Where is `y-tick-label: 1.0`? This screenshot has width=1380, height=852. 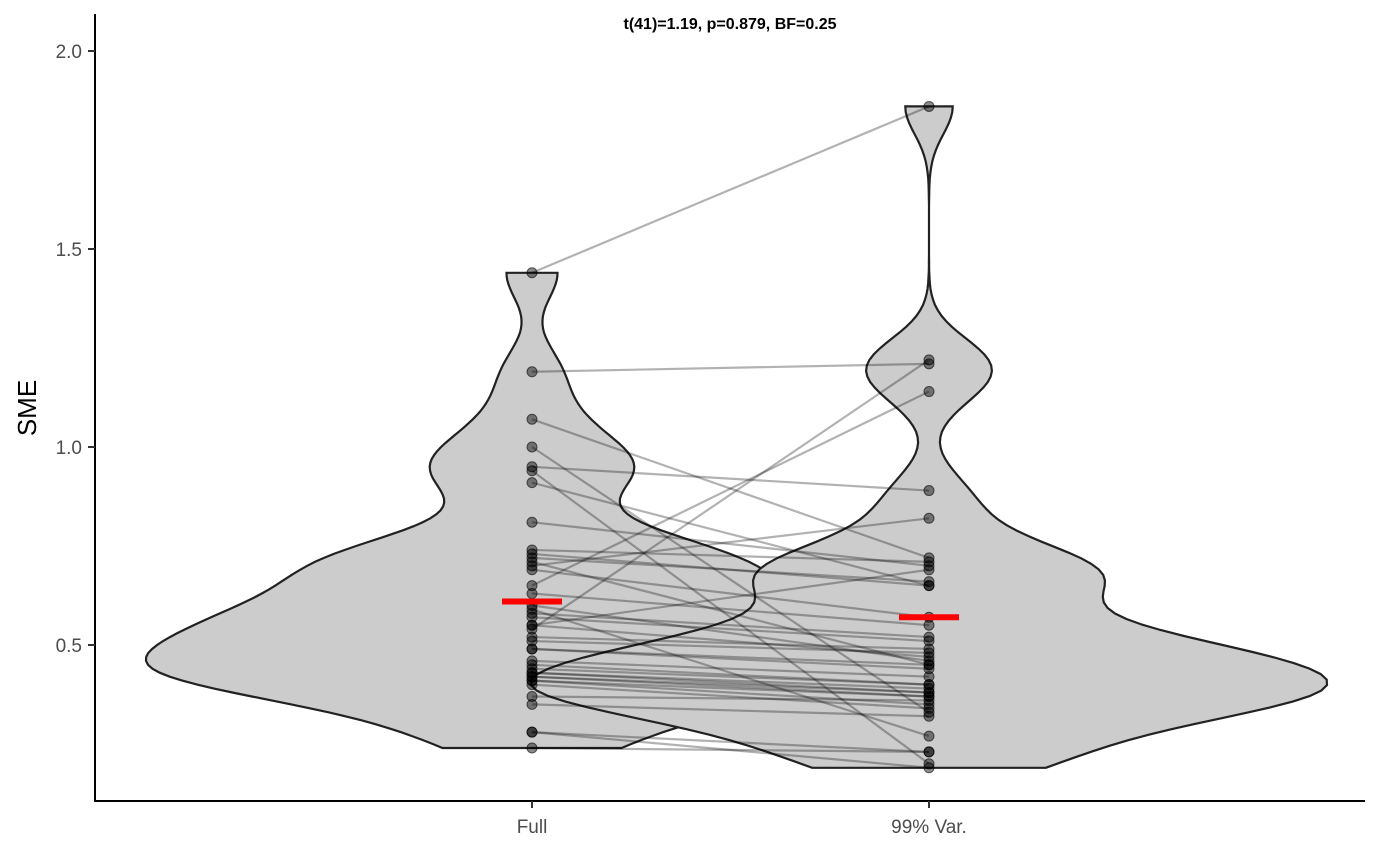
y-tick-label: 1.0 is located at coordinates (69, 448).